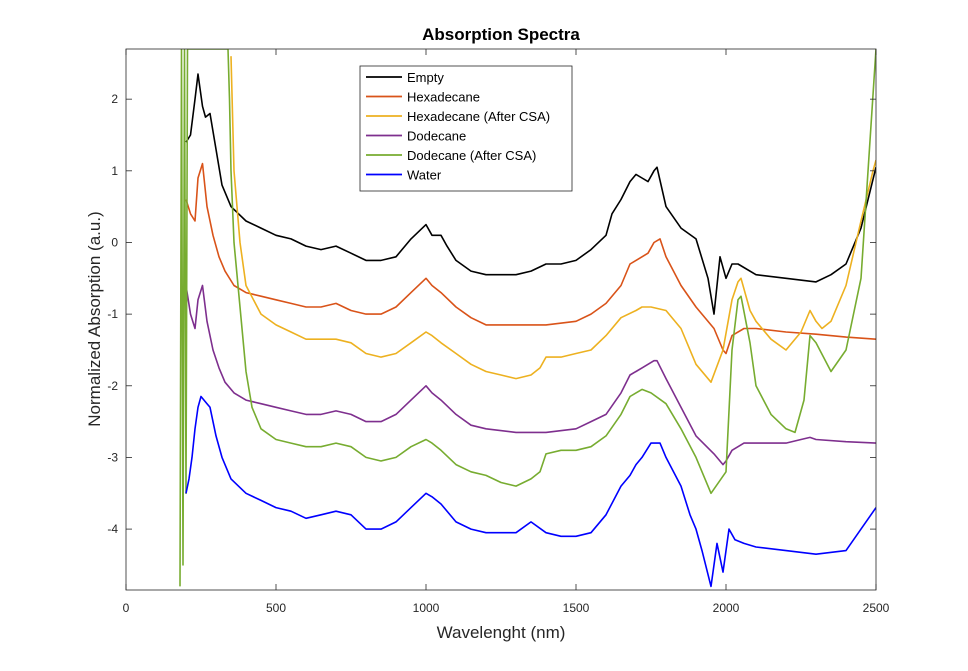  I want to click on y-tick-label: 1, so click(114, 171).